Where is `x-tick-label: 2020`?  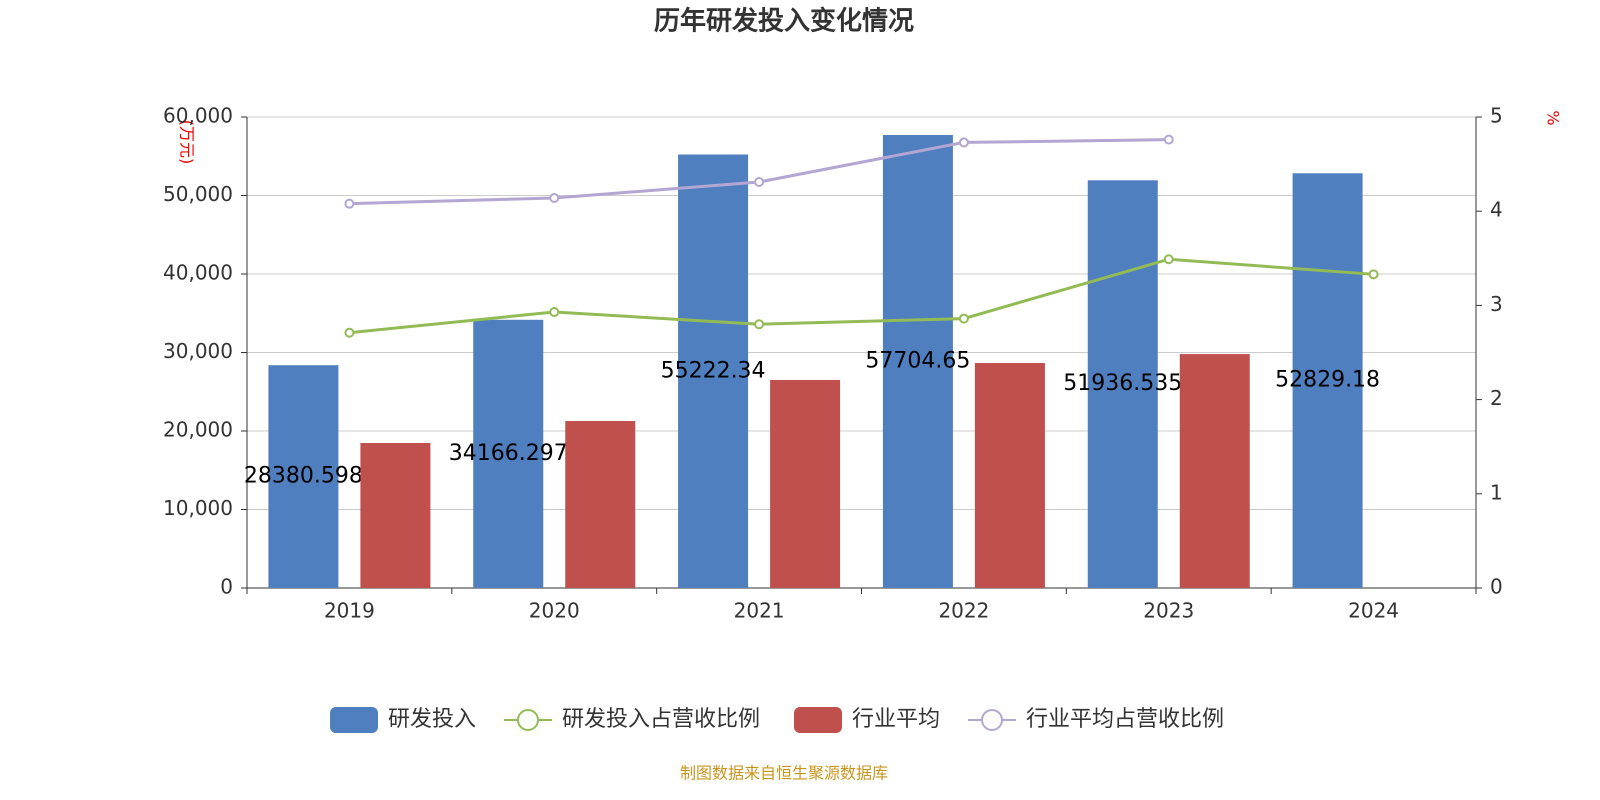
x-tick-label: 2020 is located at coordinates (554, 611).